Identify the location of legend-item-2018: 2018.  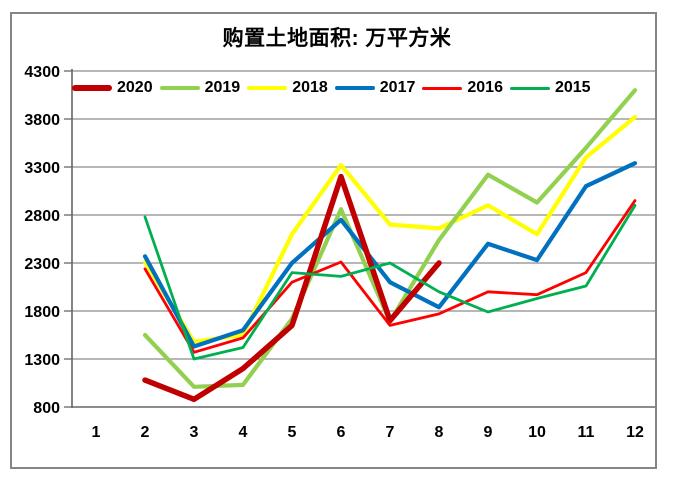
(287, 88).